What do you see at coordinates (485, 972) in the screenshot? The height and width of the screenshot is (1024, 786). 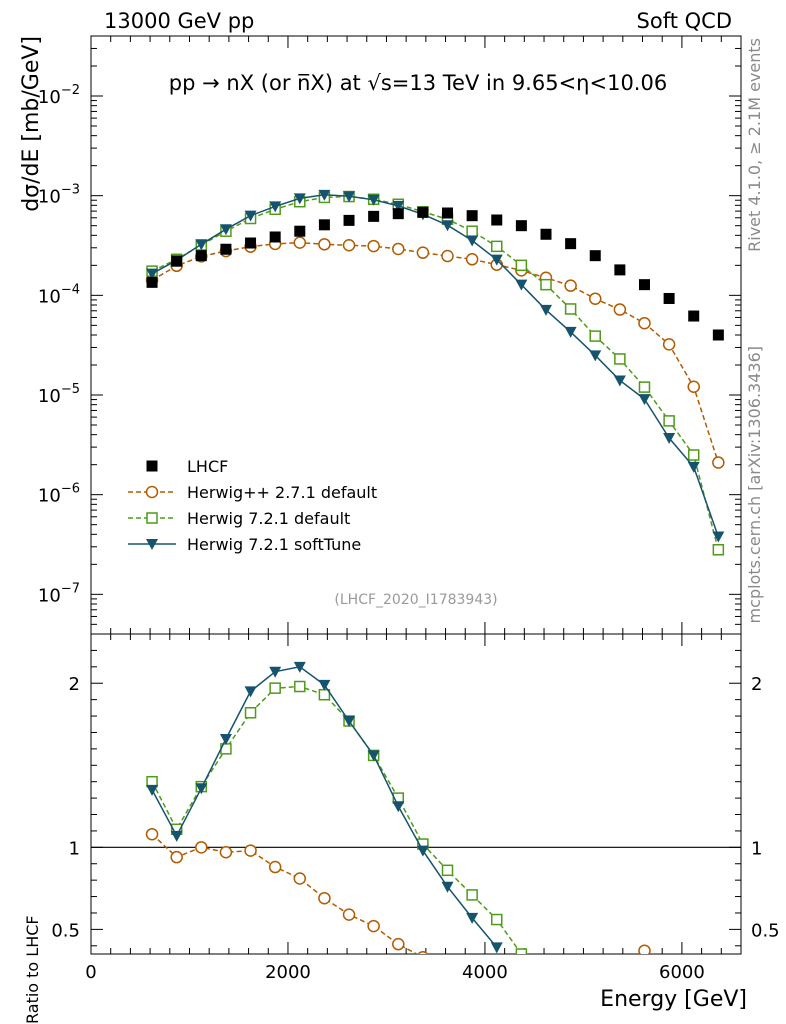 I see `x-tick-label: 4000` at bounding box center [485, 972].